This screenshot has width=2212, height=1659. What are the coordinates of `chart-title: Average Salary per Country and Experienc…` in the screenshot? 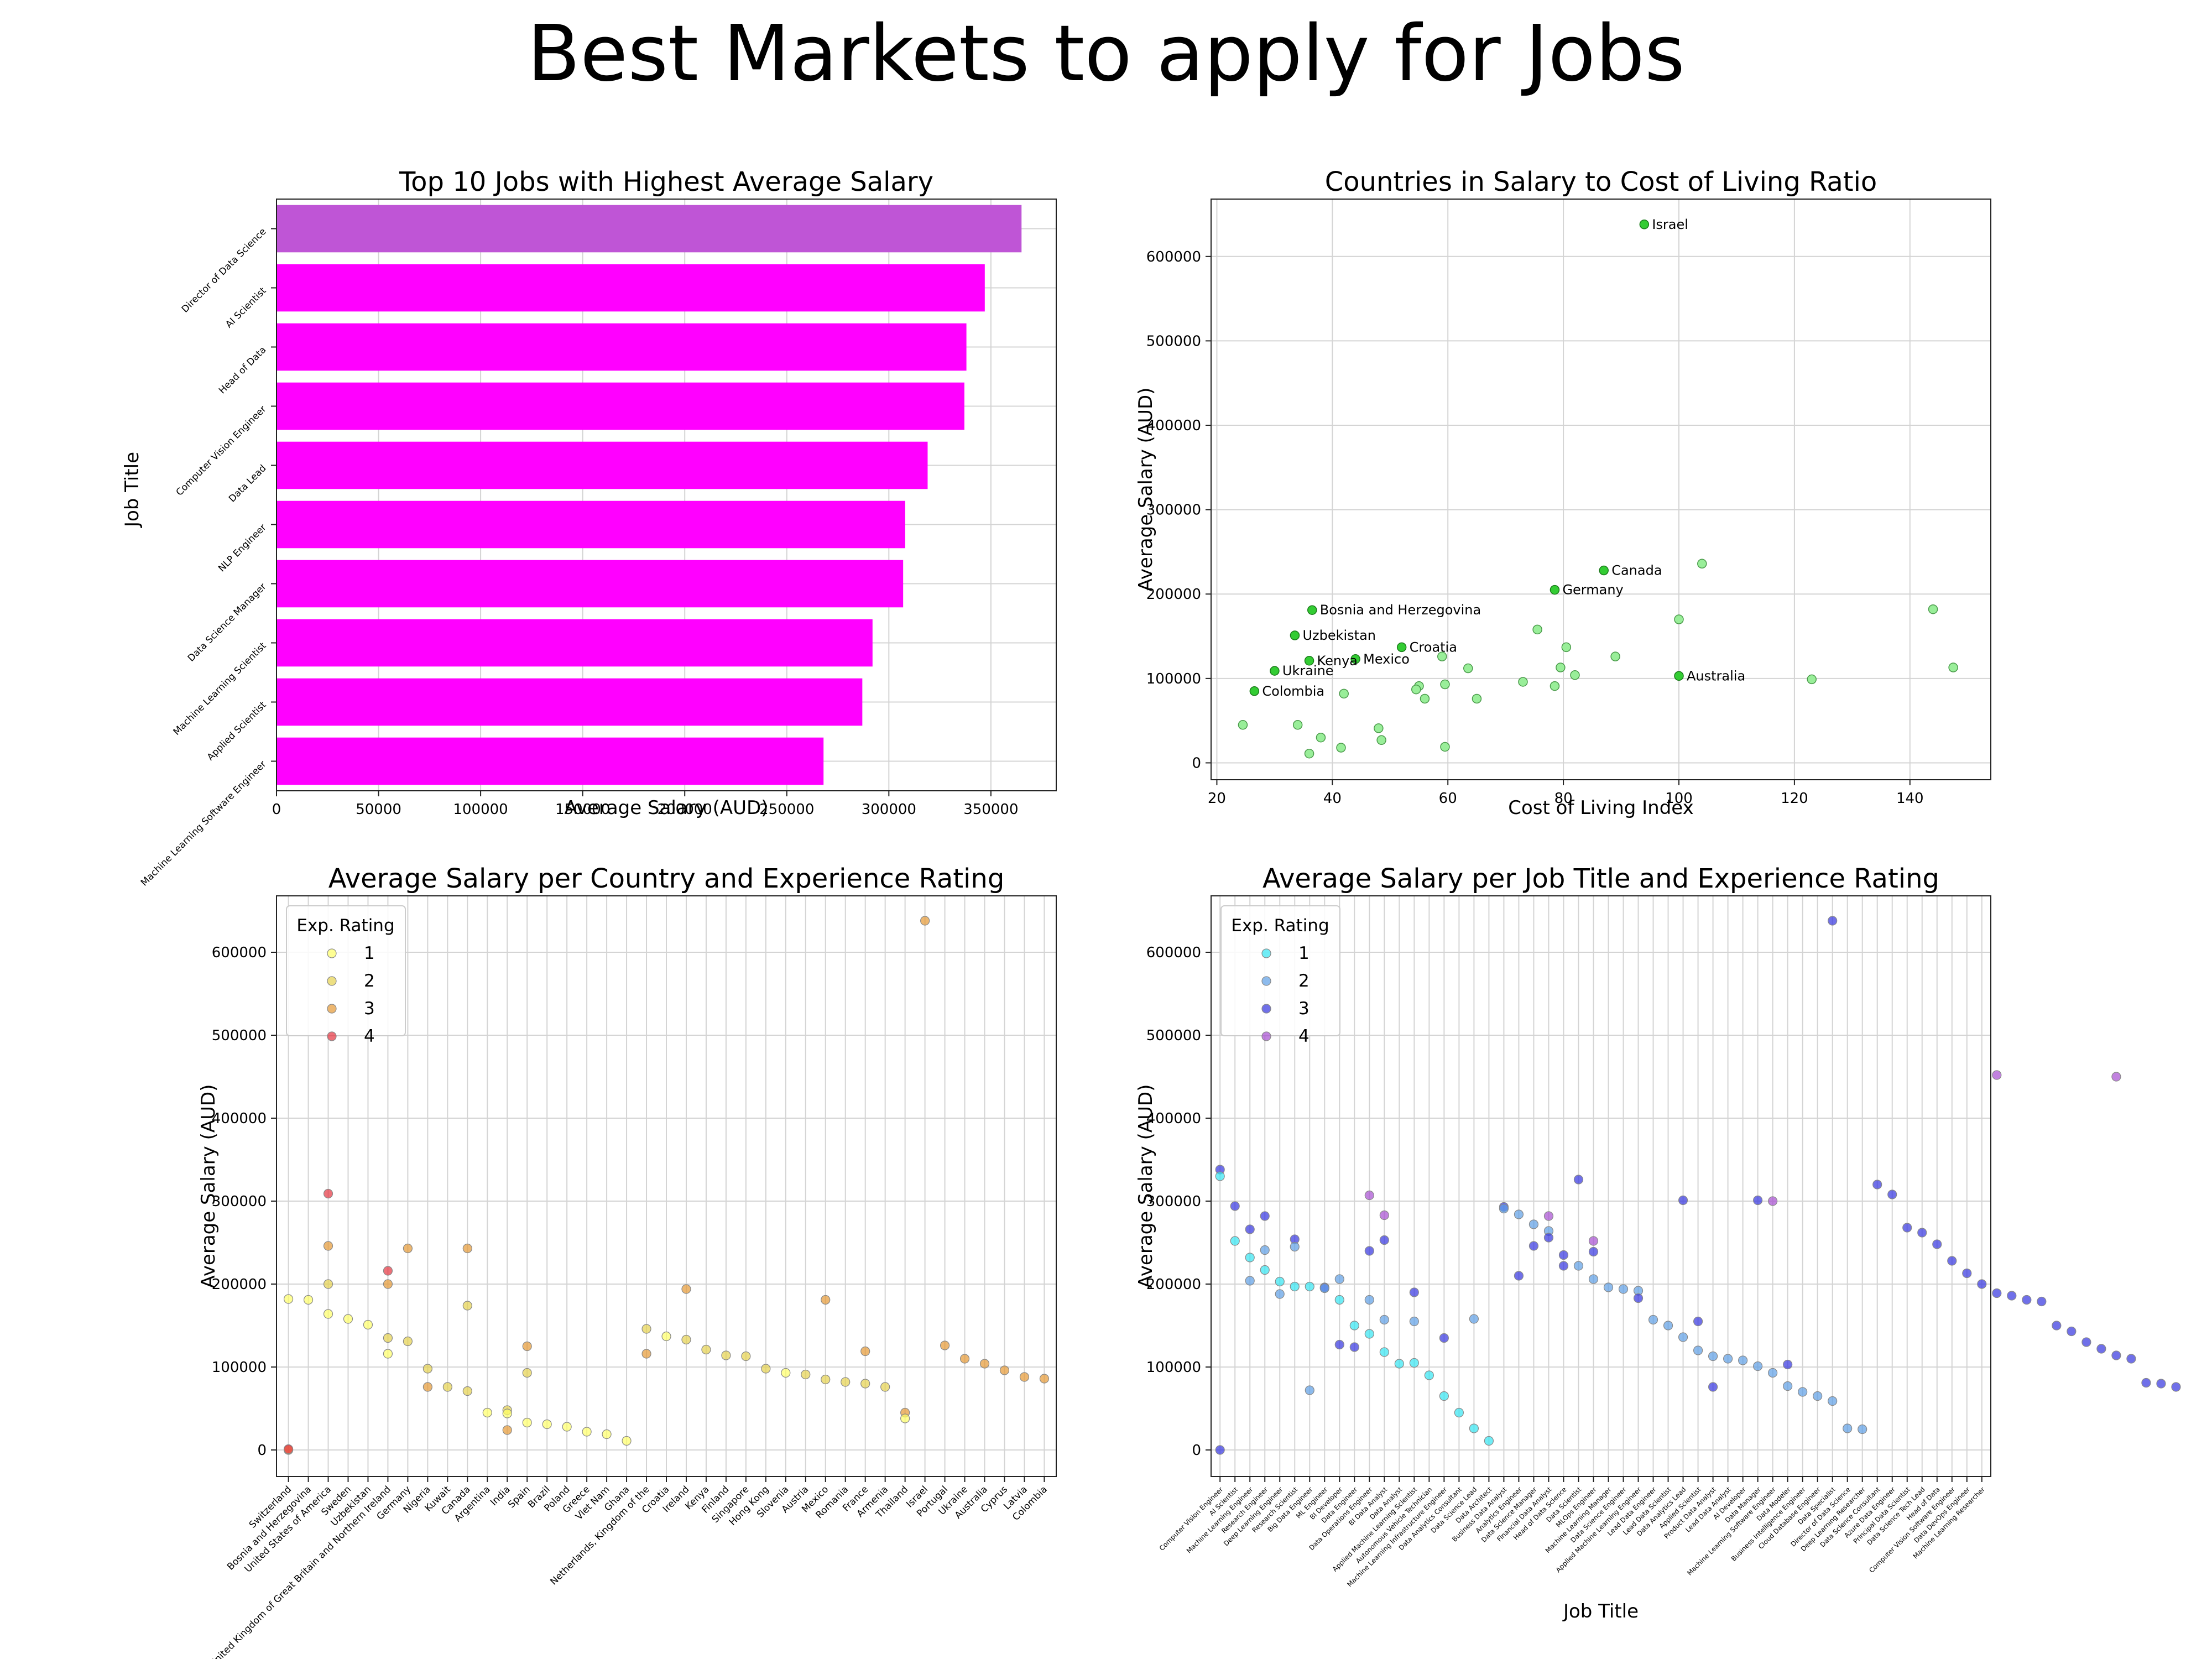 It's located at (667, 879).